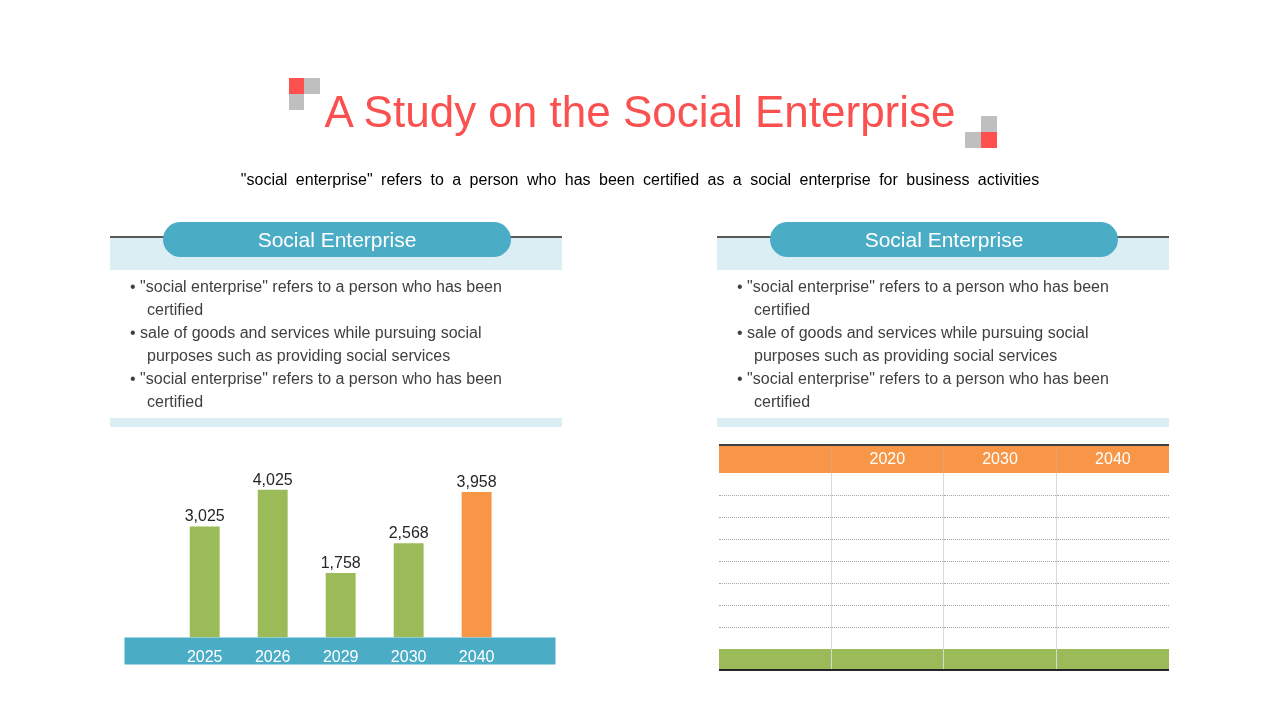 This screenshot has width=1280, height=720. What do you see at coordinates (272, 656) in the screenshot?
I see `x-tick-label: 2026` at bounding box center [272, 656].